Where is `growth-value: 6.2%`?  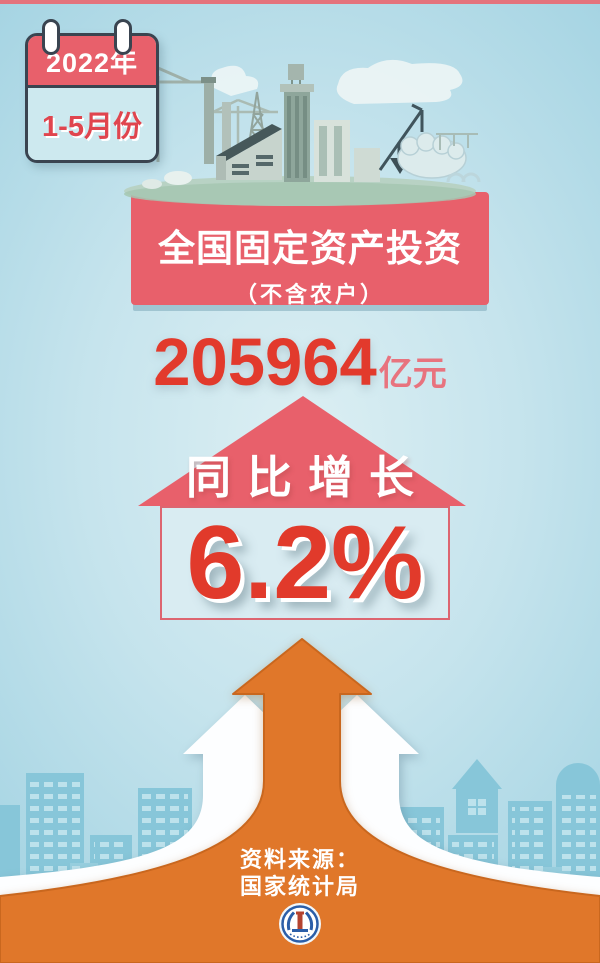 growth-value: 6.2% is located at coordinates (305, 563).